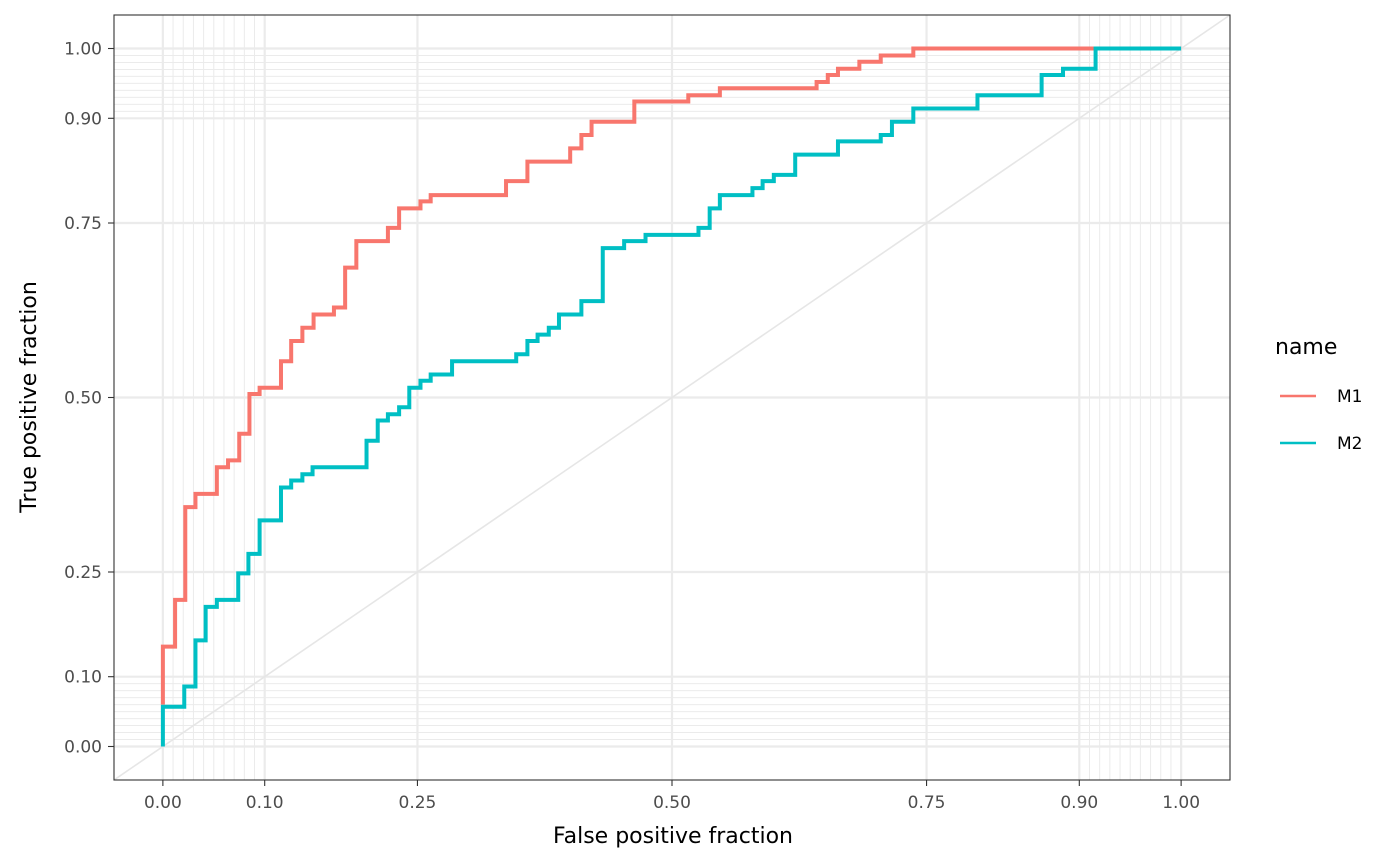 The image size is (1400, 865). Describe the element at coordinates (1349, 444) in the screenshot. I see `legend-label-m2: M2` at that location.